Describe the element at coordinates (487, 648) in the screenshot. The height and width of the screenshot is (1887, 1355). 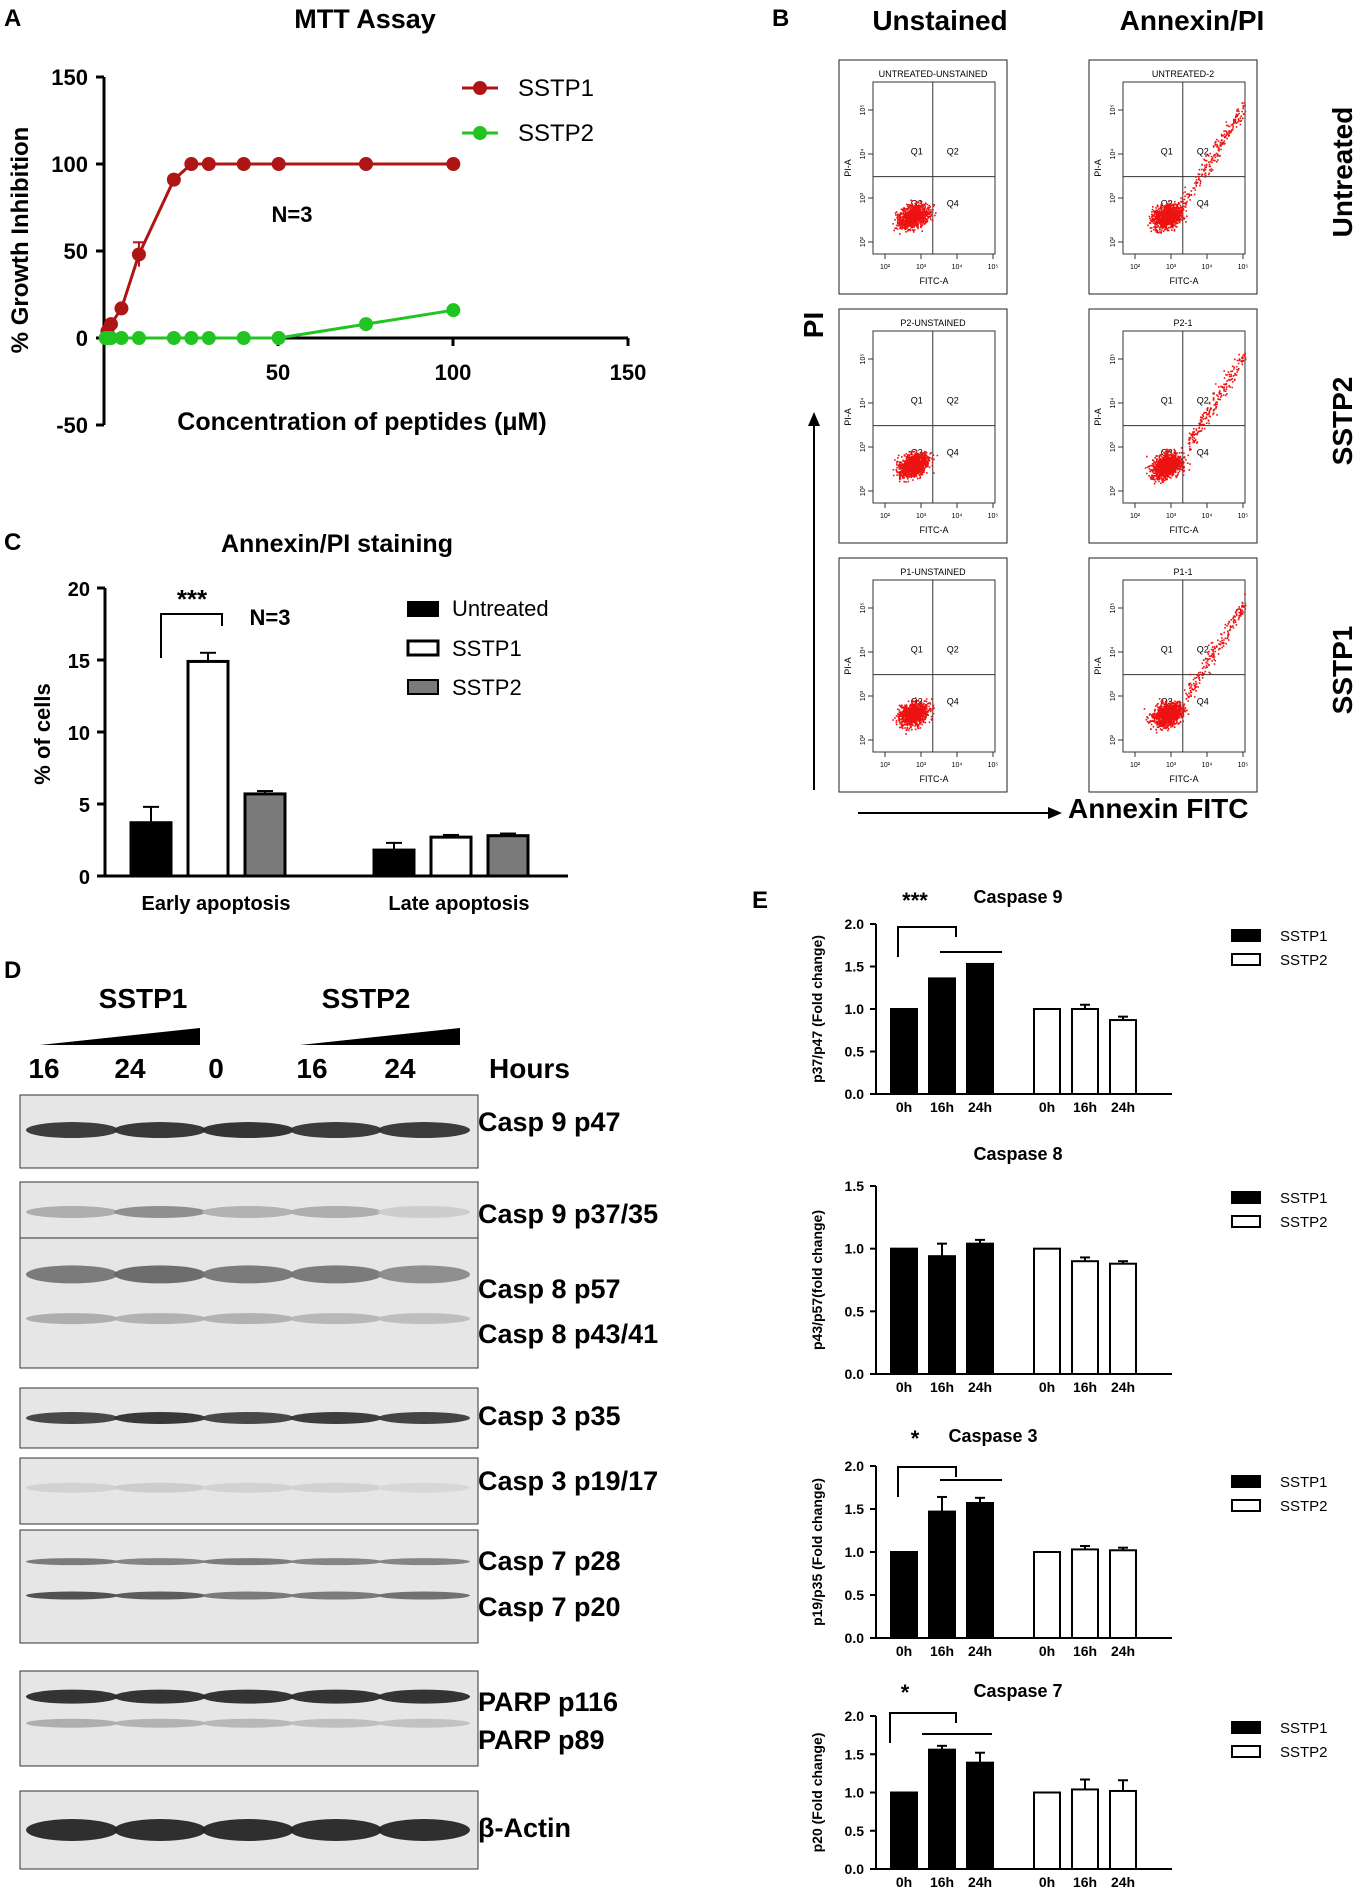
I see `legend-label-sstp1: SSTP1` at that location.